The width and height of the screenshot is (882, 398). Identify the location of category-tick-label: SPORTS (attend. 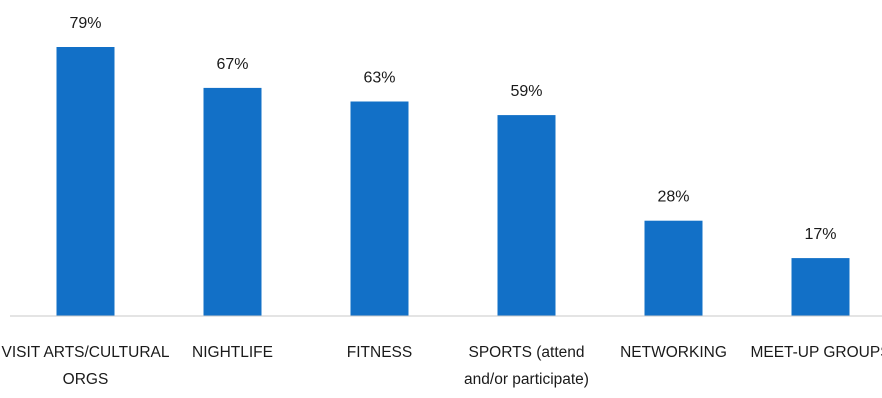
(526, 352).